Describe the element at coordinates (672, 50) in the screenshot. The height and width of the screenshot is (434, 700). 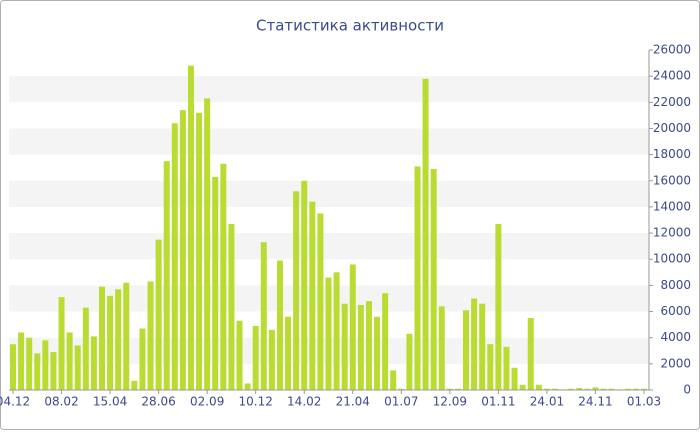
I see `y-tick-label: 26000` at that location.